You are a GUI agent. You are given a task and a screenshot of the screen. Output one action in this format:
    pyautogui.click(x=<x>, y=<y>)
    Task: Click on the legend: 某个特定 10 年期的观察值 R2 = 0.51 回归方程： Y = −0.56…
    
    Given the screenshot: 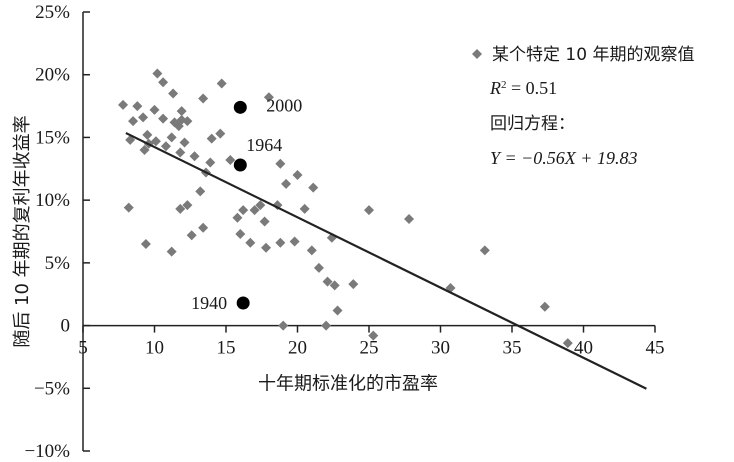 What is the action you would take?
    pyautogui.click(x=583, y=106)
    